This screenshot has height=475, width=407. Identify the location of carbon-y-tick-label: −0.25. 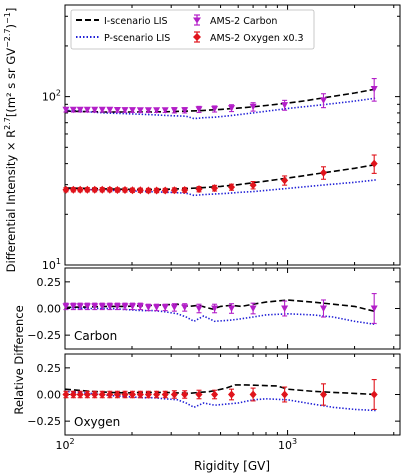
(44, 335).